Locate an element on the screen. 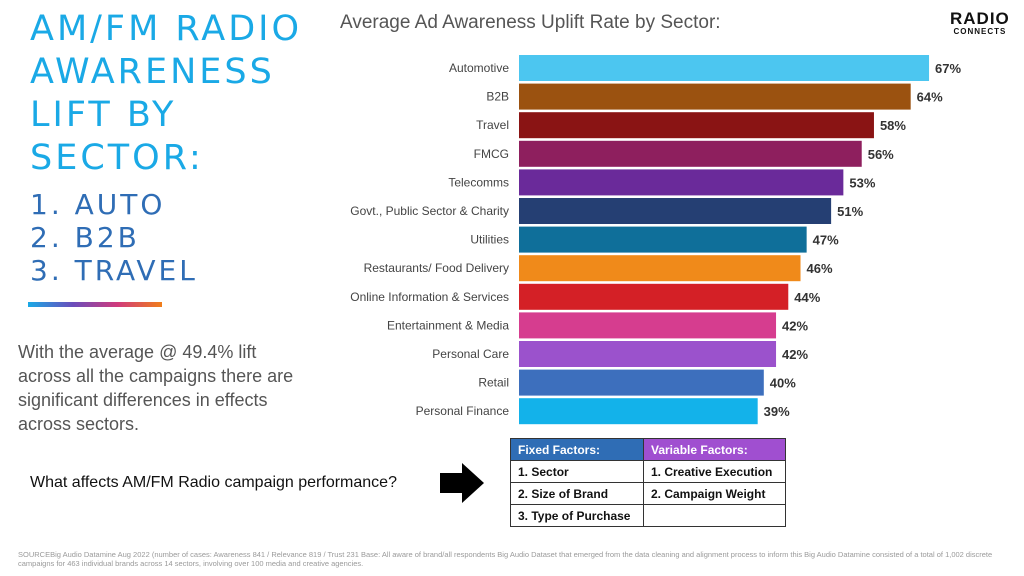 The image size is (1024, 576). category-label: Restaurants/ Food Delivery is located at coordinates (436, 268).